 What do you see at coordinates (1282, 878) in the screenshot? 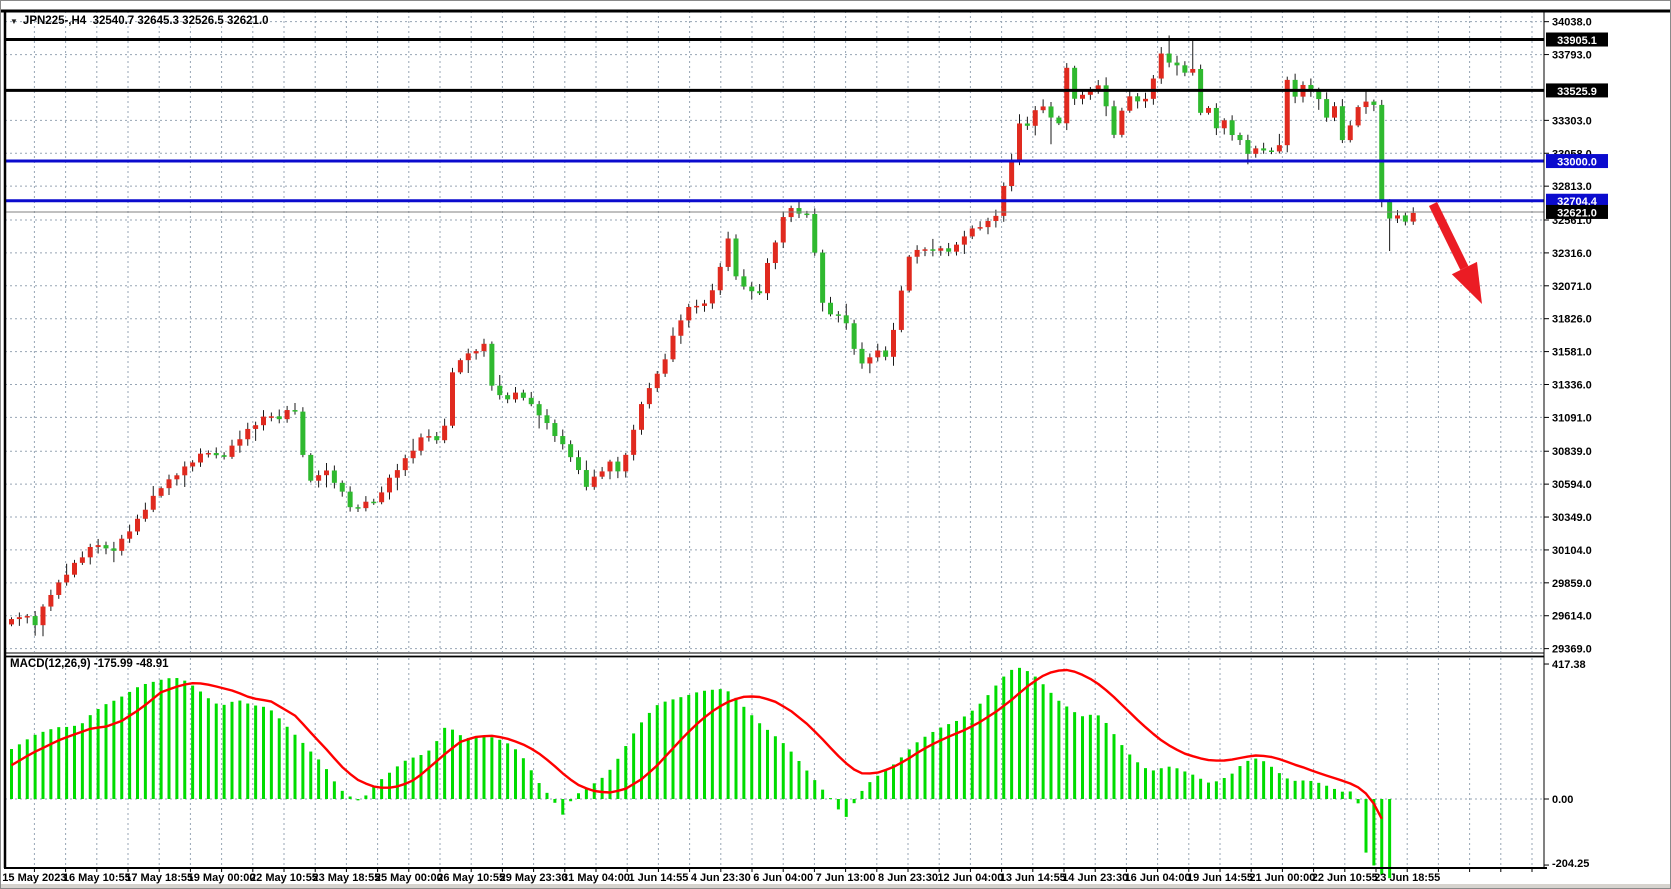
I see `time-tick-label: 21 Jun 00:00` at bounding box center [1282, 878].